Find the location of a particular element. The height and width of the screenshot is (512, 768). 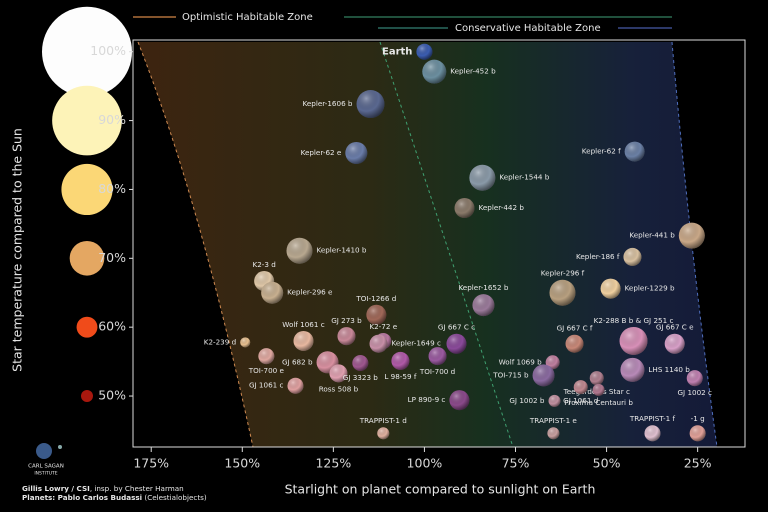

planet-label: Kepler-1652 b is located at coordinates (483, 287).